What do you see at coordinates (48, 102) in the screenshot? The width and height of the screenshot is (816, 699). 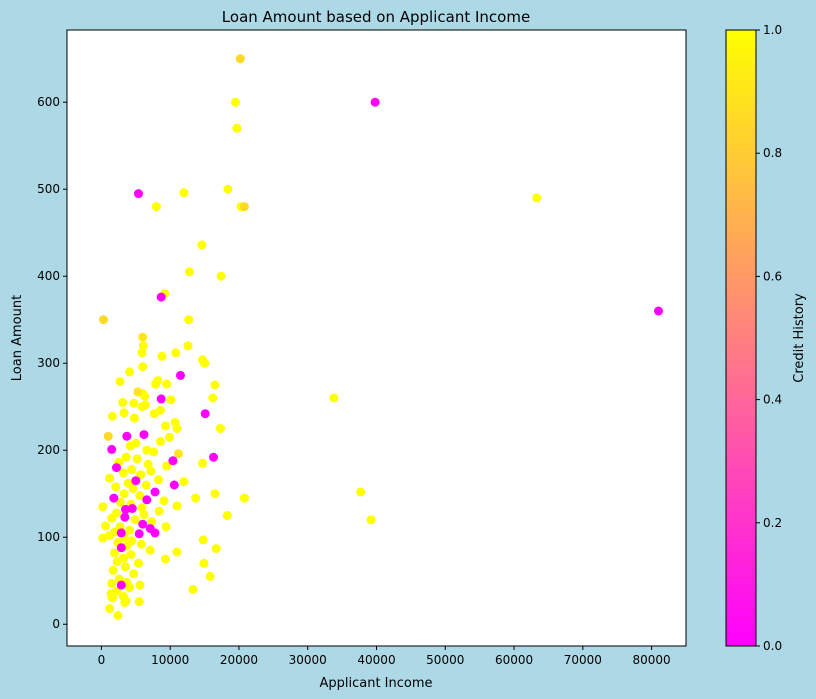 I see `y-tick-label: 600` at bounding box center [48, 102].